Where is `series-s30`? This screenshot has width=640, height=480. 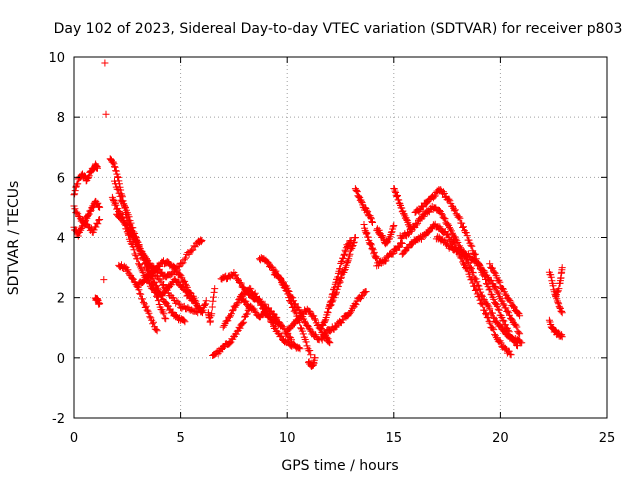 series-s30 is located at coordinates (385, 235).